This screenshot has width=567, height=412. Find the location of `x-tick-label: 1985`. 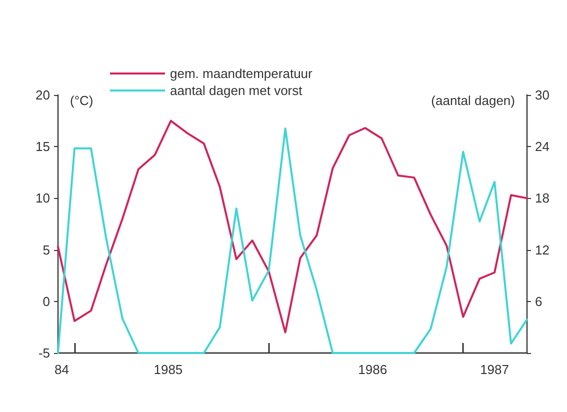

x-tick-label: 1985 is located at coordinates (168, 369).